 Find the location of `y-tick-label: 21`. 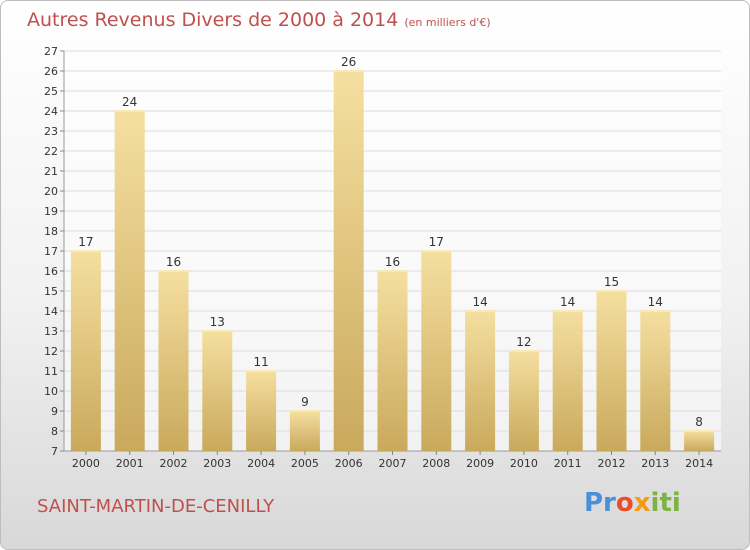

y-tick-label: 21 is located at coordinates (51, 171).